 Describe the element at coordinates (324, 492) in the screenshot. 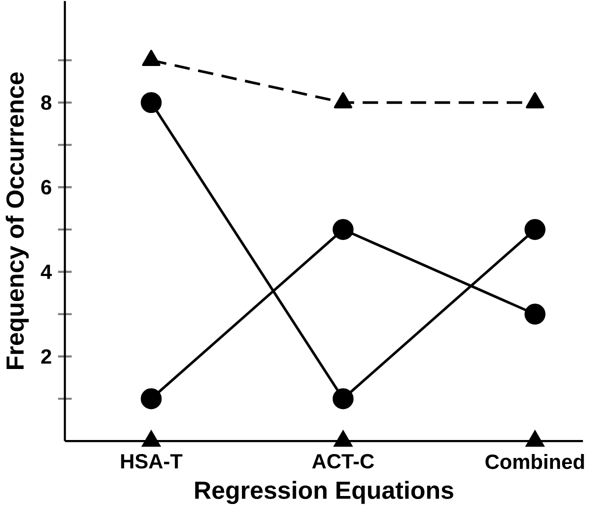

I see `x-axis-title: Regression Equations` at that location.